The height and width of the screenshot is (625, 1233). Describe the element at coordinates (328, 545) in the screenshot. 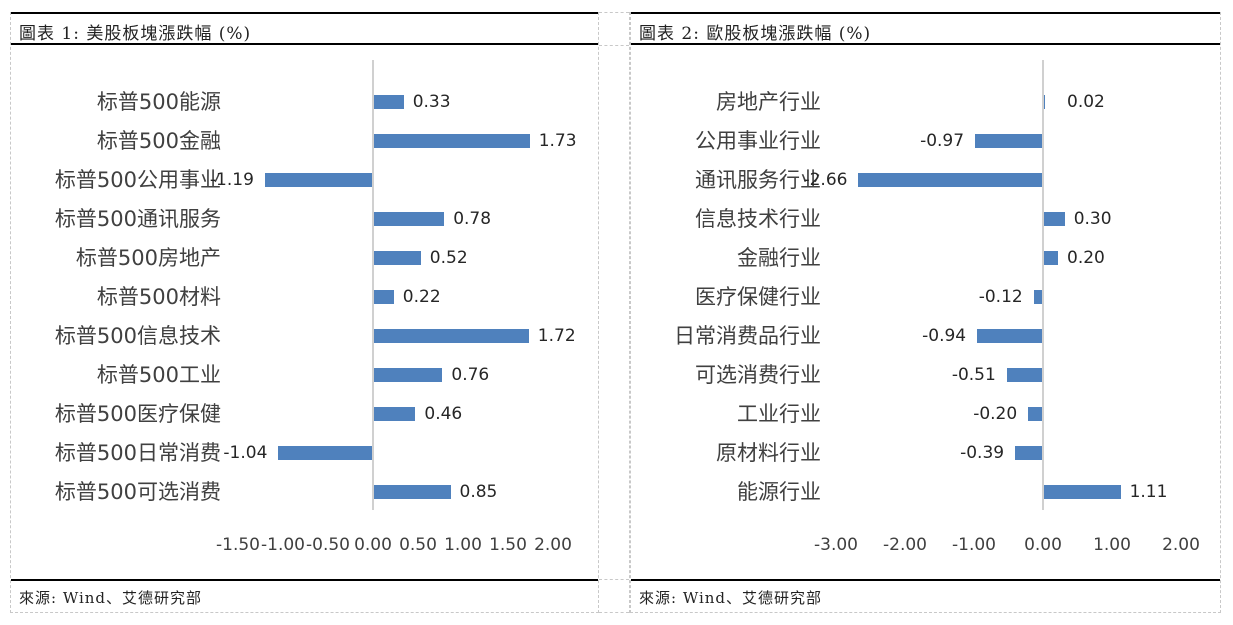

I see `x-axis-tick: -0.50` at that location.